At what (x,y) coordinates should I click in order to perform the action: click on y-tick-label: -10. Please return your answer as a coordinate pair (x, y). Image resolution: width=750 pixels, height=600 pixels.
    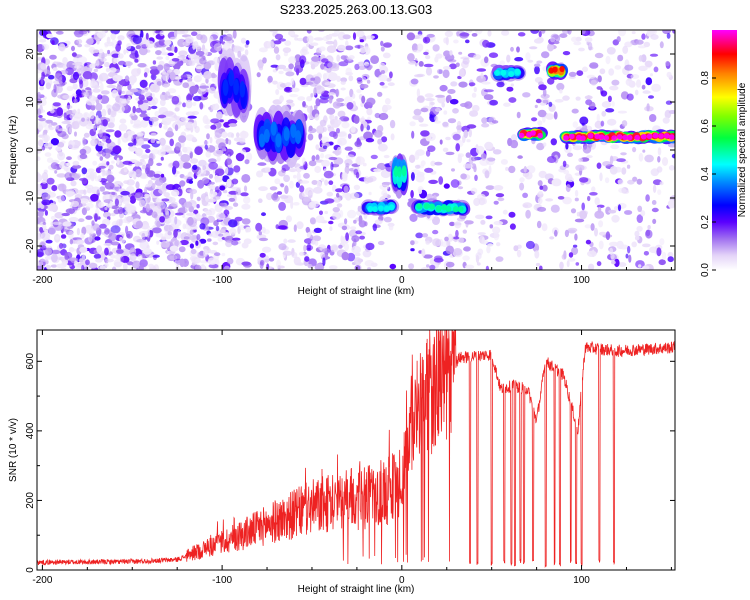
    Looking at the image, I should click on (30, 197).